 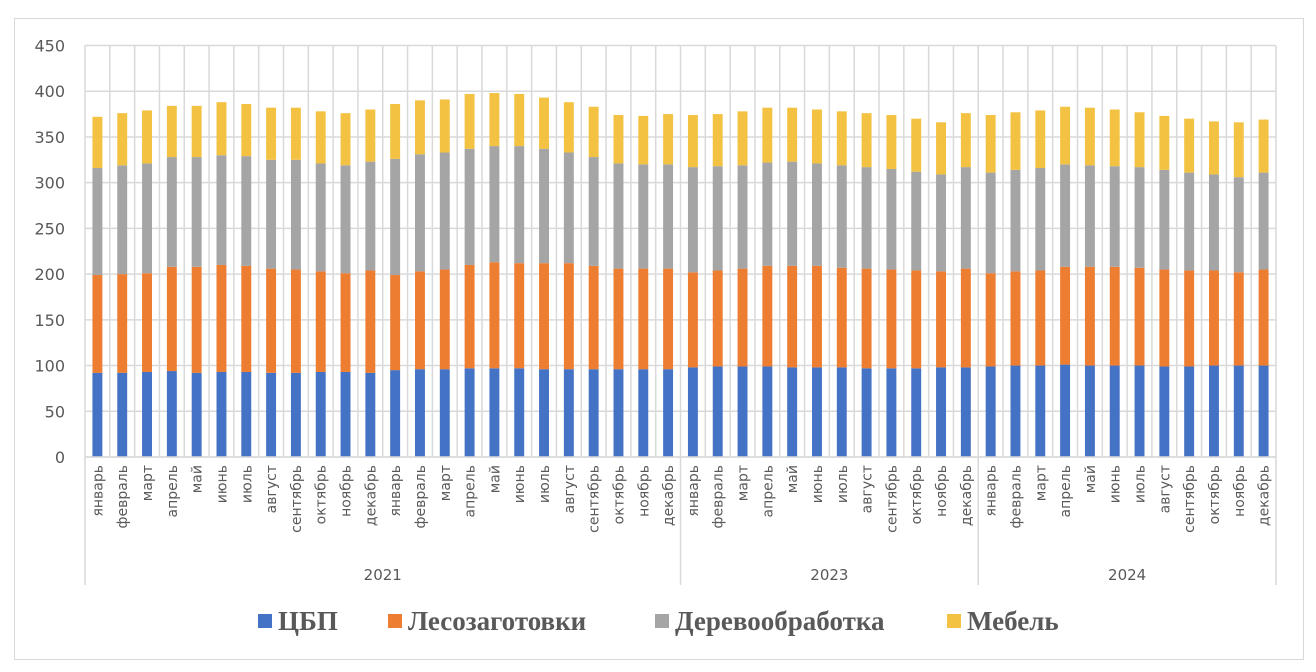 What do you see at coordinates (829, 575) in the screenshot?
I see `group-label: 2023` at bounding box center [829, 575].